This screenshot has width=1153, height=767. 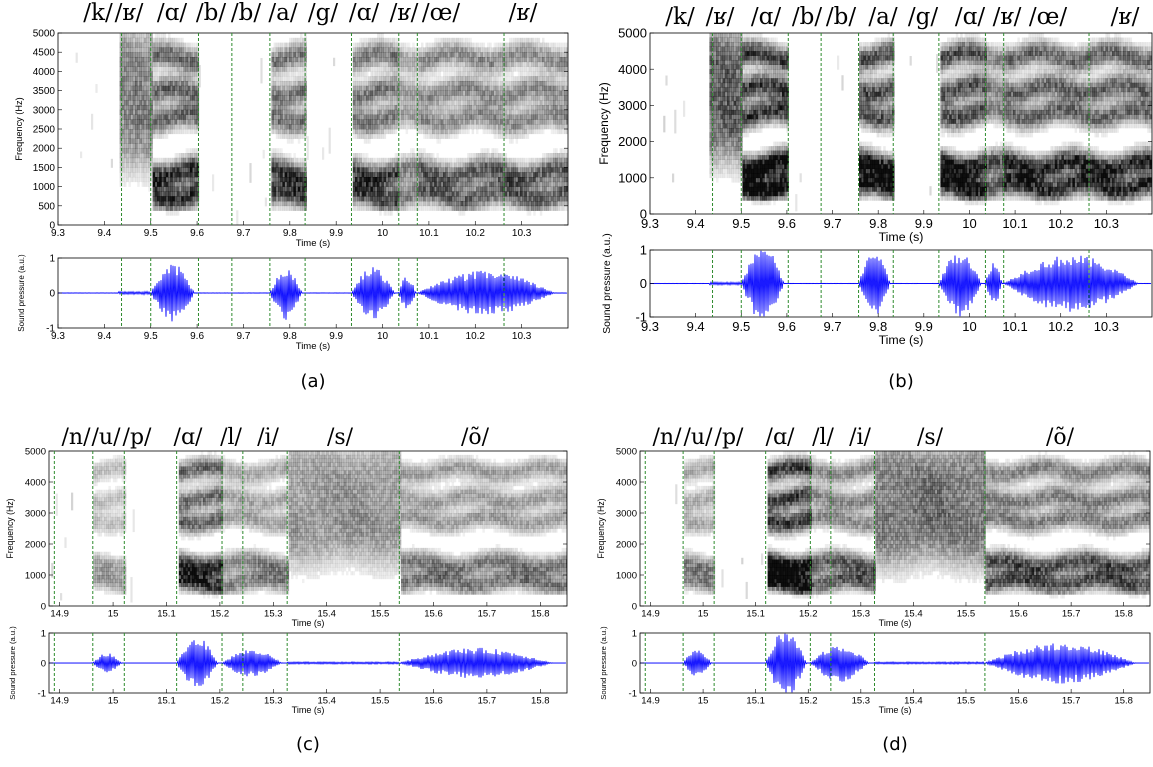 I want to click on panel-caption: (c), so click(x=308, y=744).